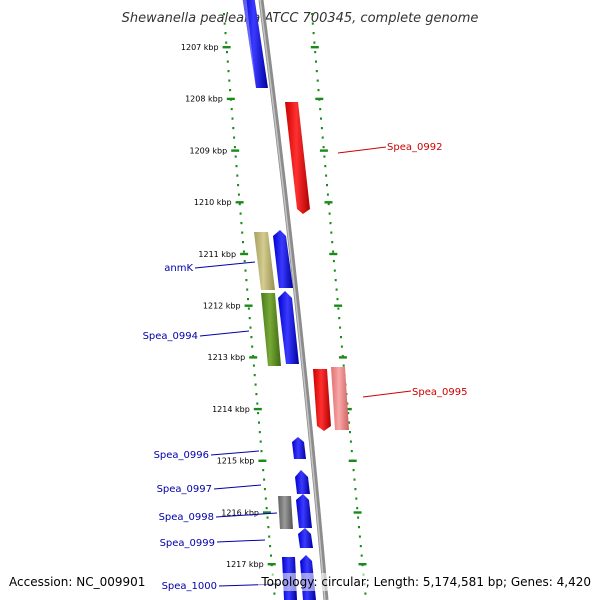  What do you see at coordinates (264, 261) in the screenshot?
I see `gene-anmk` at bounding box center [264, 261].